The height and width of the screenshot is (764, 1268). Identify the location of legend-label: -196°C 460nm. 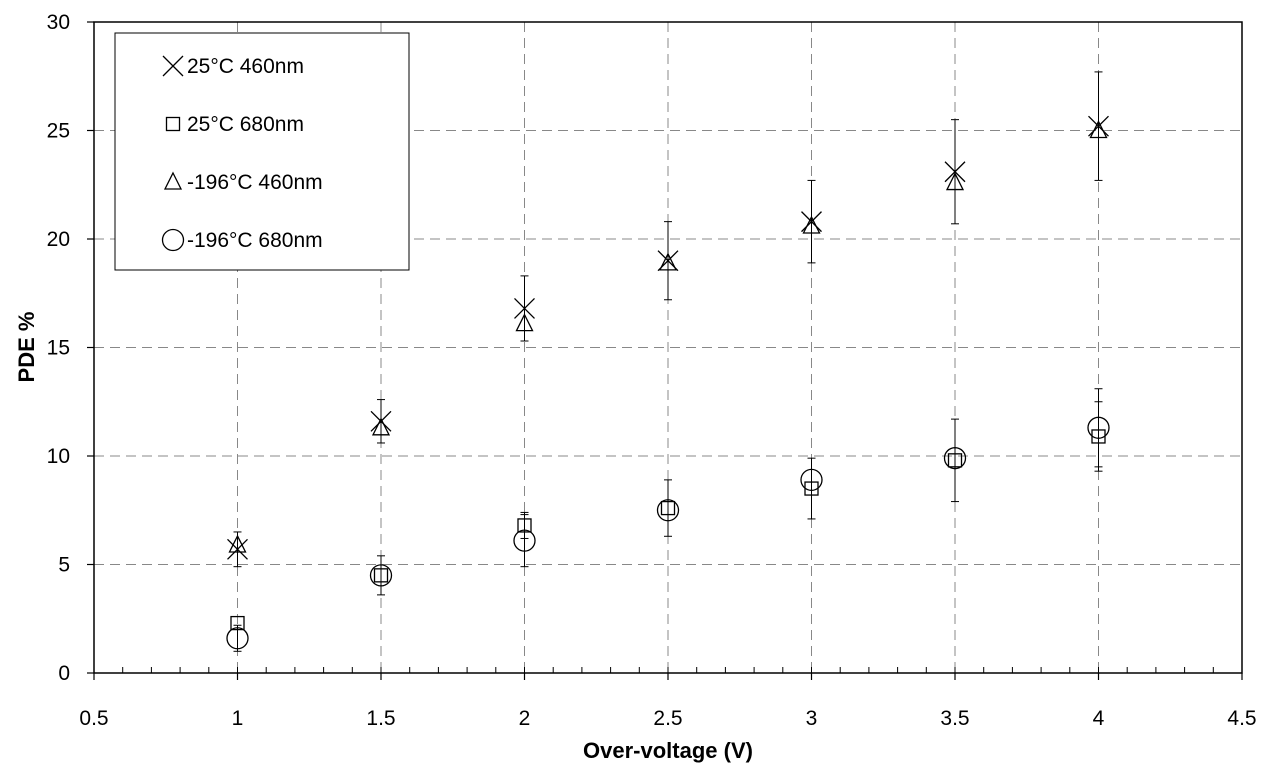
(255, 182).